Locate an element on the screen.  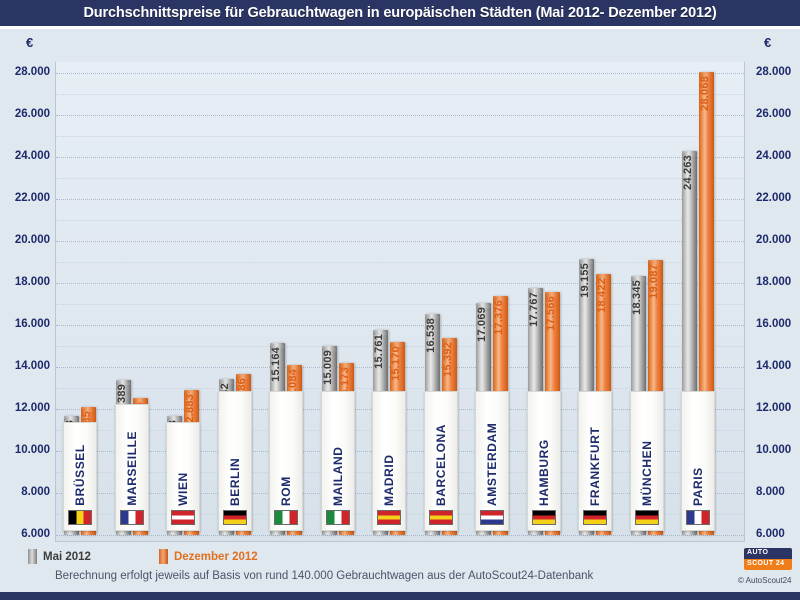
city-label-plate: FRANKFURT is located at coordinates (595, 461).